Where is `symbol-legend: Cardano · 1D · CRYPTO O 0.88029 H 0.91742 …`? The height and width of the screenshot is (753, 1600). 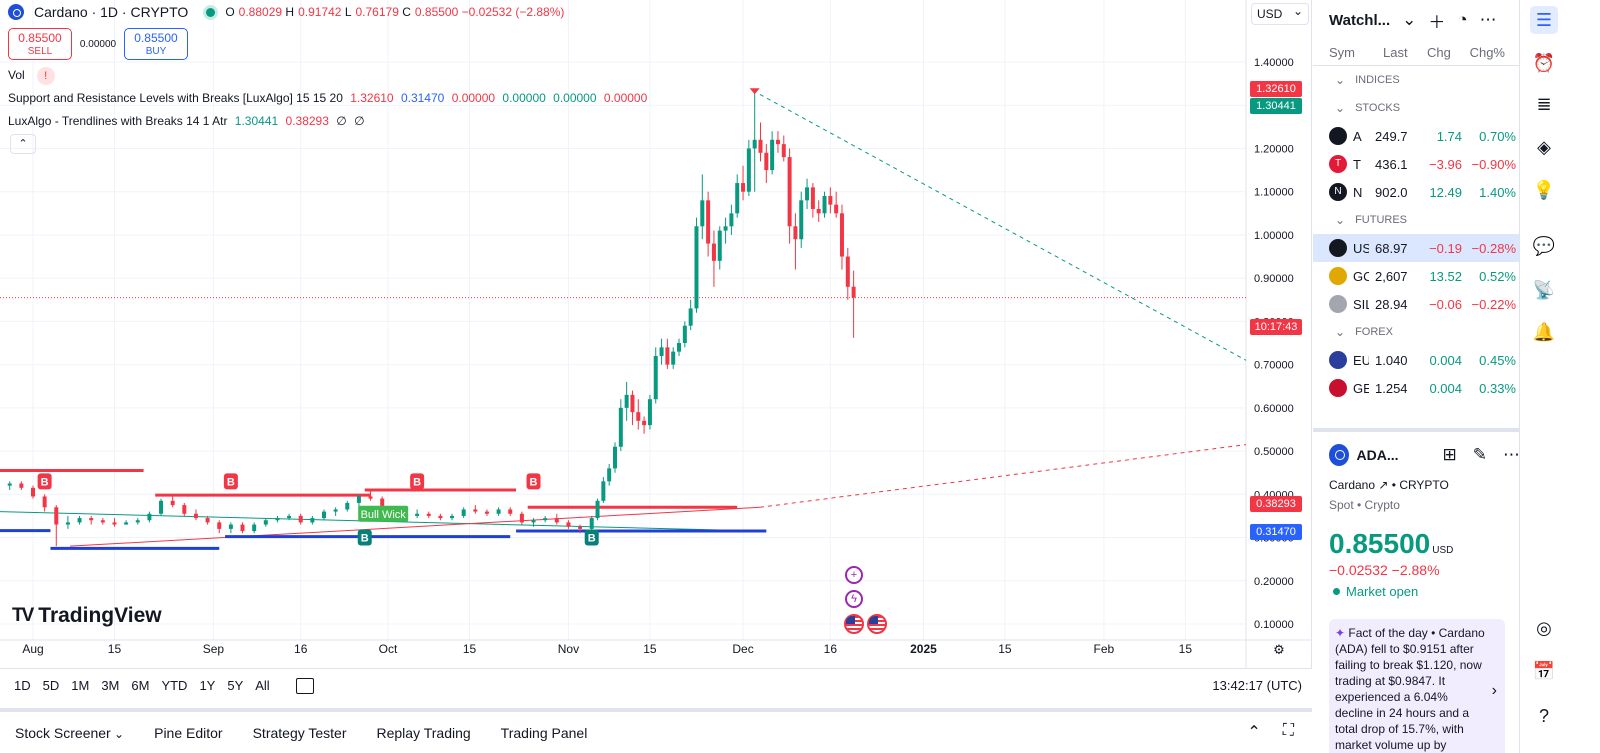
symbol-legend: Cardano · 1D · CRYPTO O 0.88029 H 0.91742 … is located at coordinates (288, 12).